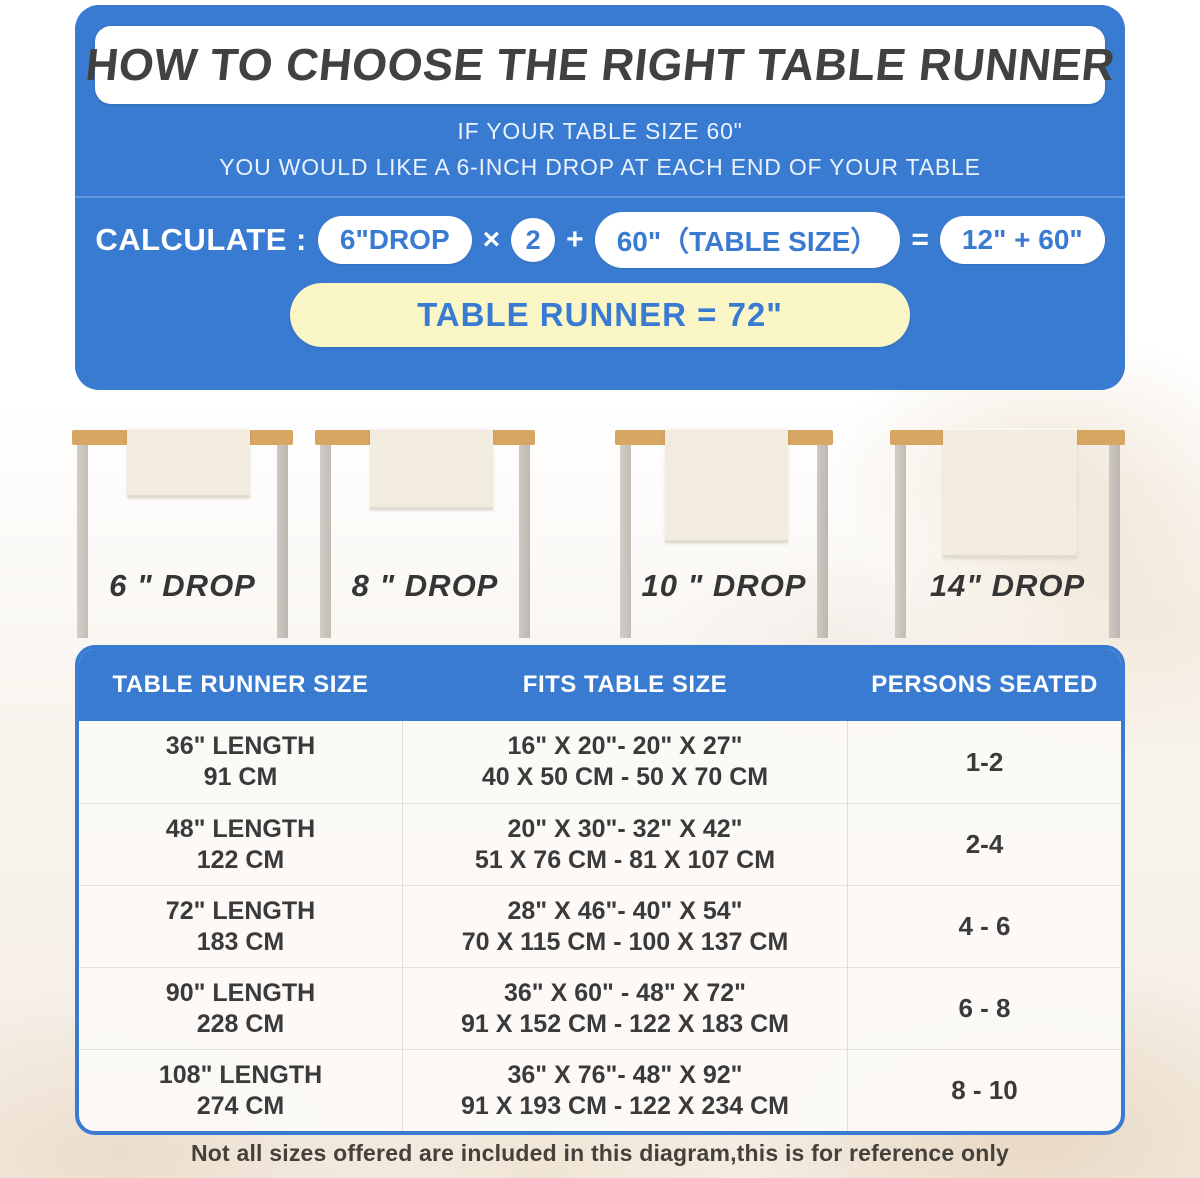 The height and width of the screenshot is (1178, 1200). I want to click on persons-cell: 8 - 10, so click(984, 1090).